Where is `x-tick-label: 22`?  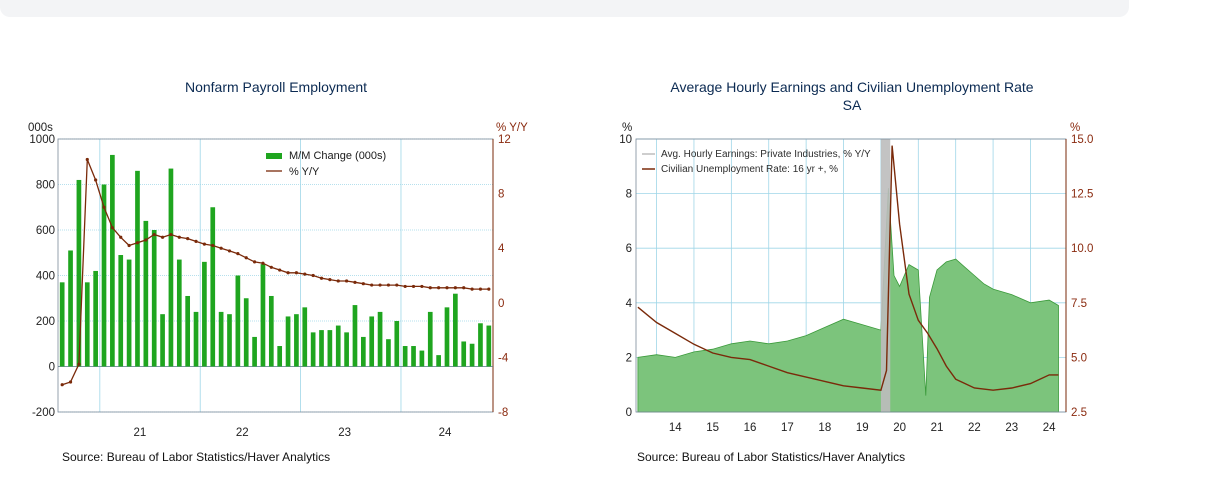
x-tick-label: 22 is located at coordinates (242, 433).